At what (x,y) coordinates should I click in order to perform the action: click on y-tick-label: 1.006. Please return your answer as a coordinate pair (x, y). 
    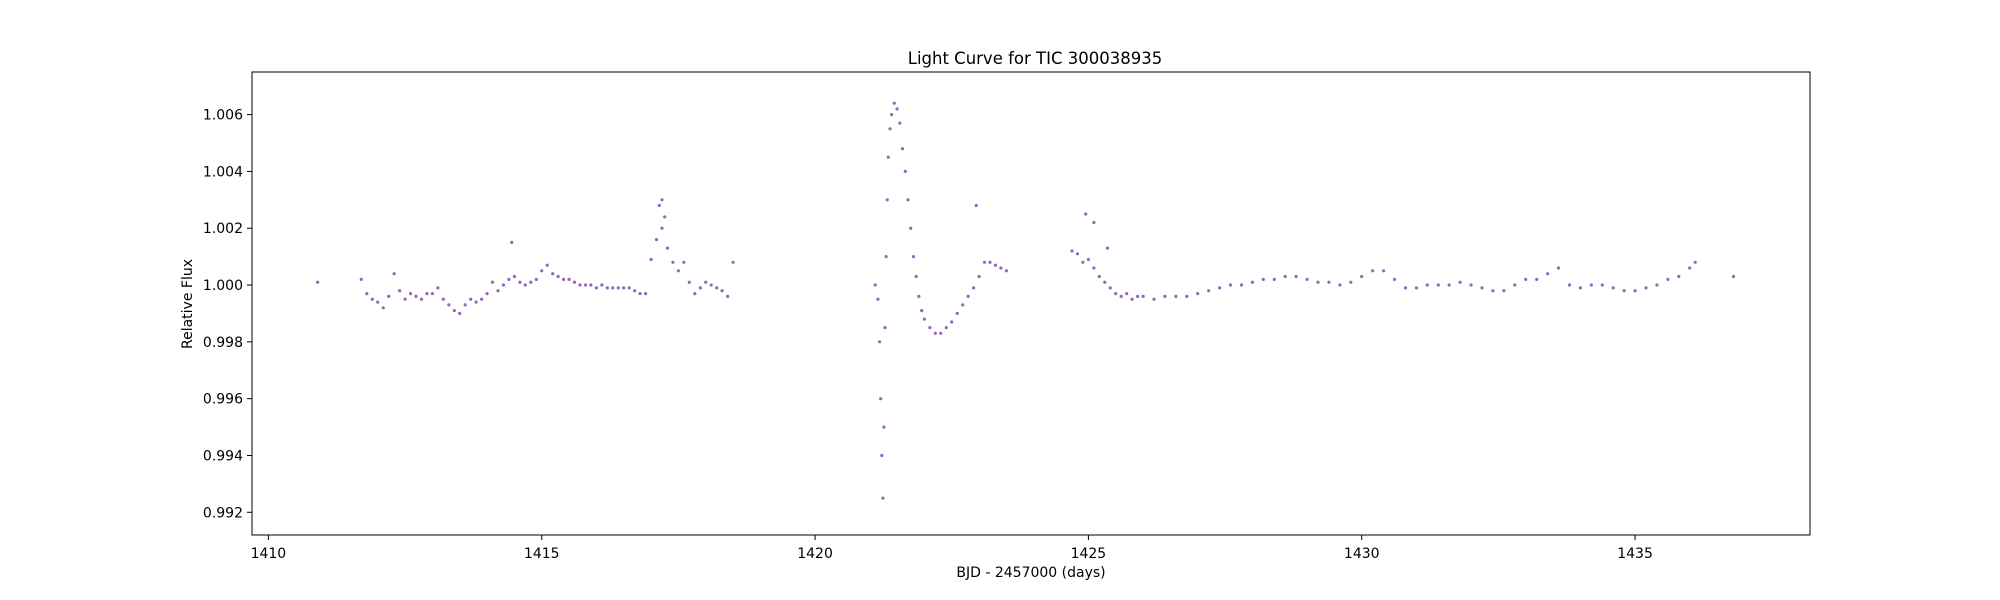
    Looking at the image, I should click on (223, 116).